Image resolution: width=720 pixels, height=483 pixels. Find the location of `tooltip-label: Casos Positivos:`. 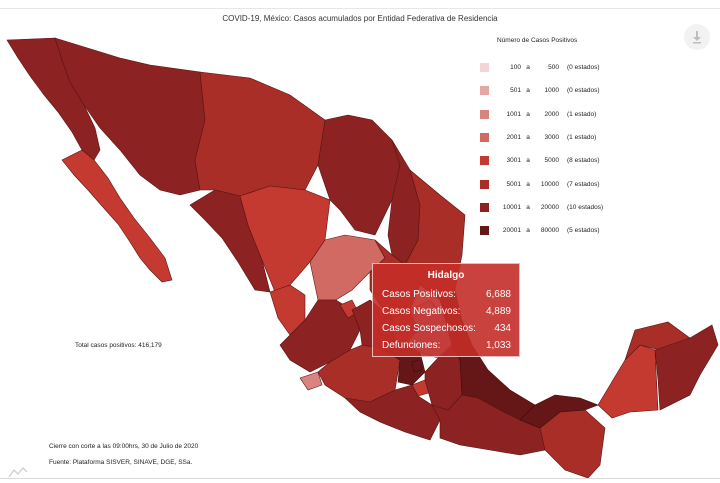

tooltip-label: Casos Positivos: is located at coordinates (419, 294).